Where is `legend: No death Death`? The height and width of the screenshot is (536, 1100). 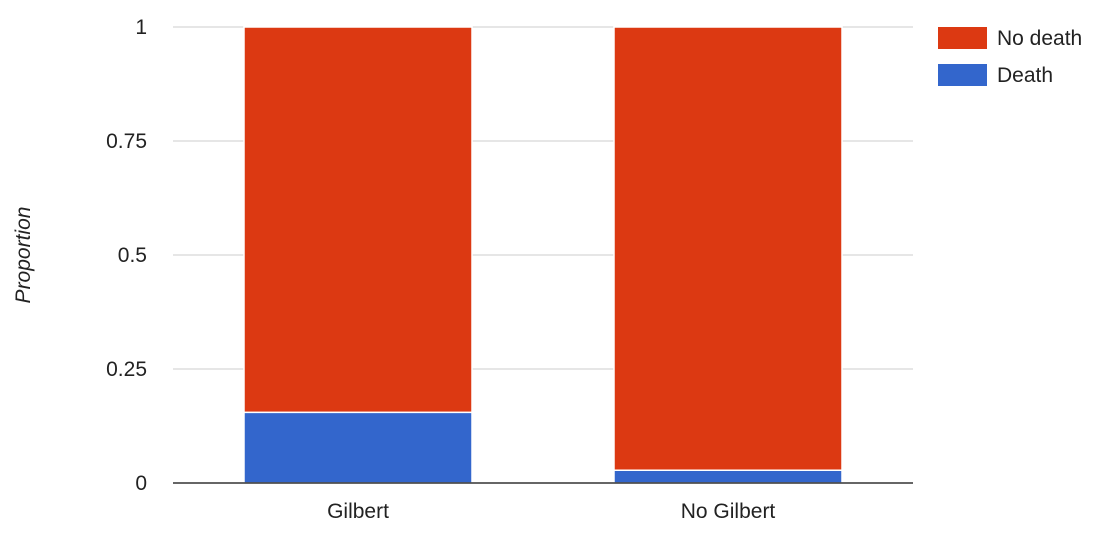
legend: No death Death is located at coordinates (1010, 57).